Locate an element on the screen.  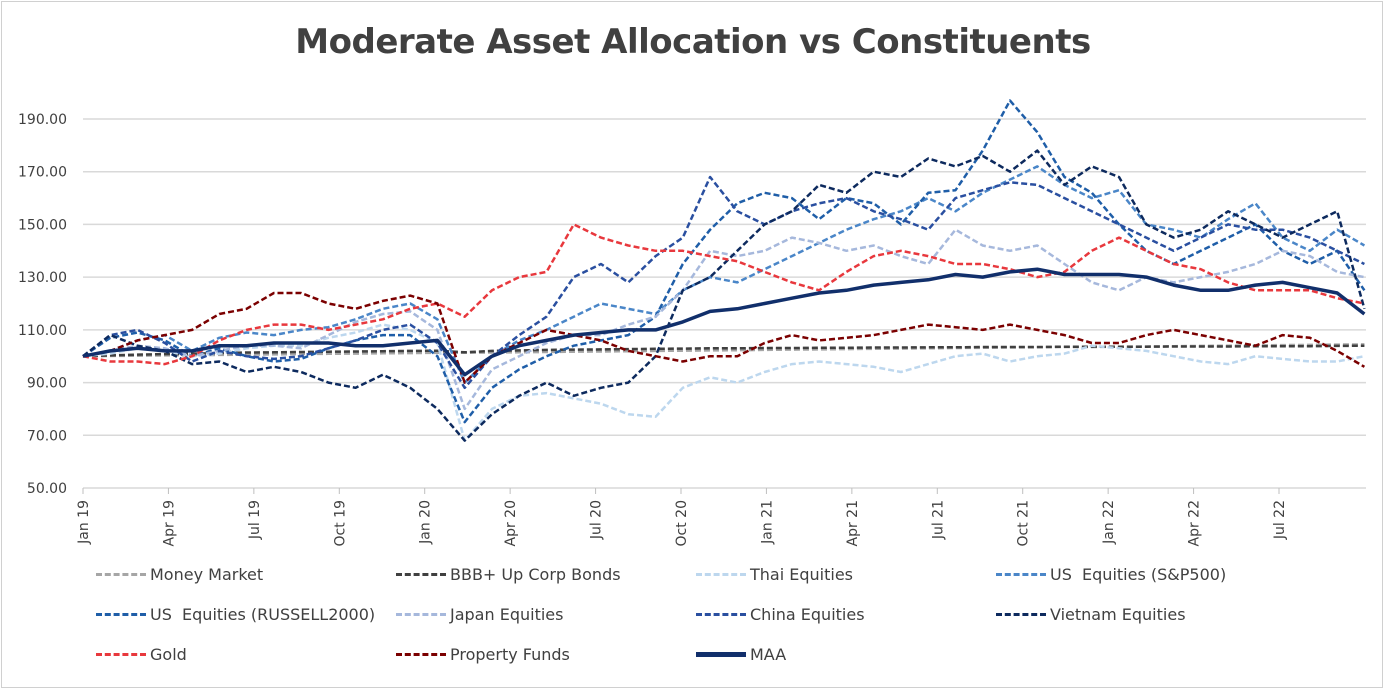
series-line-maa is located at coordinates (724, 322).